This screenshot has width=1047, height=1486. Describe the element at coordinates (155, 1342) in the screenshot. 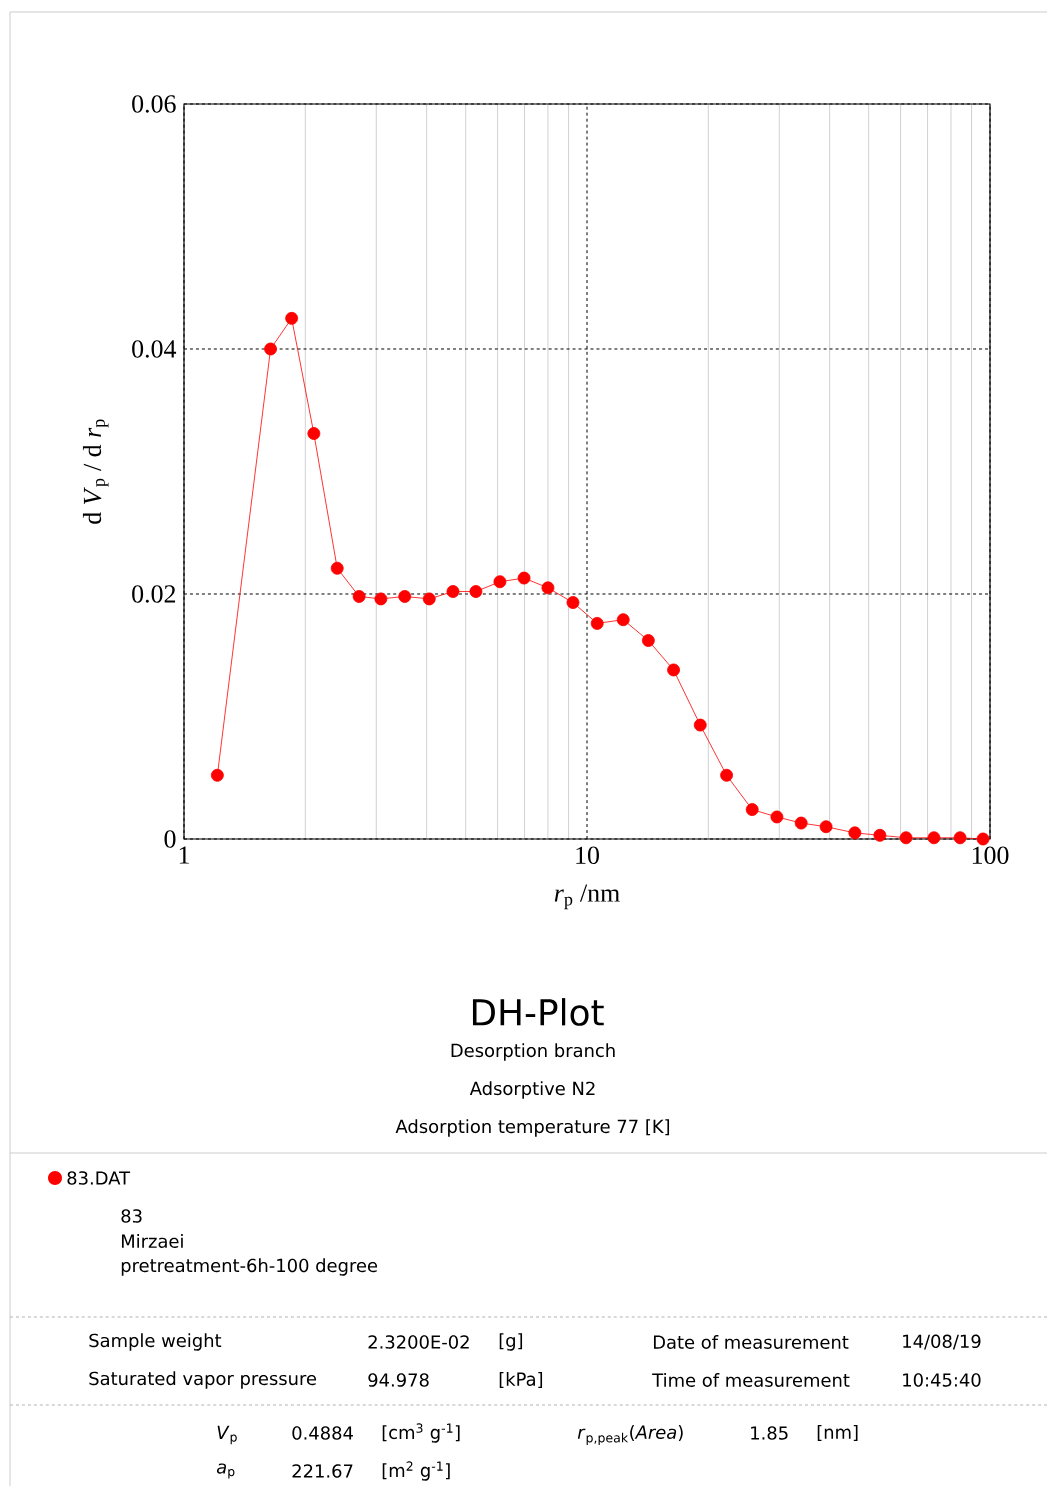

I see `text: Sample weight` at that location.